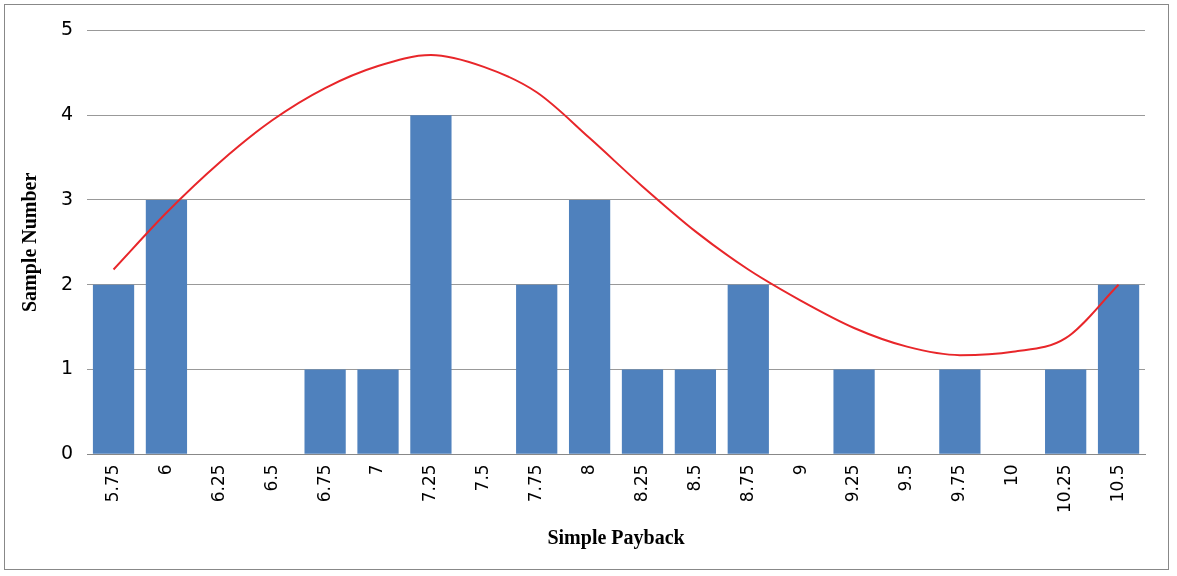 The width and height of the screenshot is (1177, 576). I want to click on x-tick-label: 9.25, so click(852, 483).